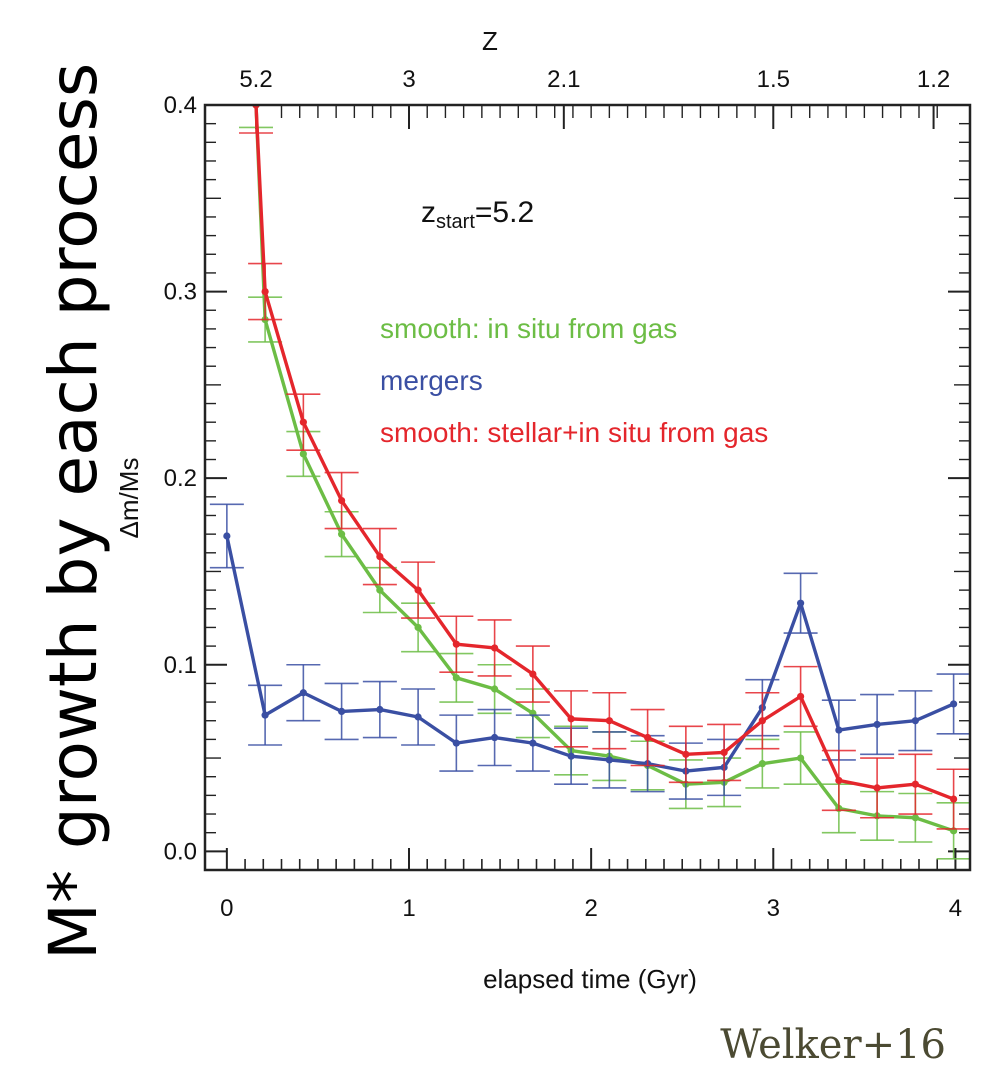 The height and width of the screenshot is (1065, 984). What do you see at coordinates (773, 79) in the screenshot?
I see `top-tick-label: 1.5` at bounding box center [773, 79].